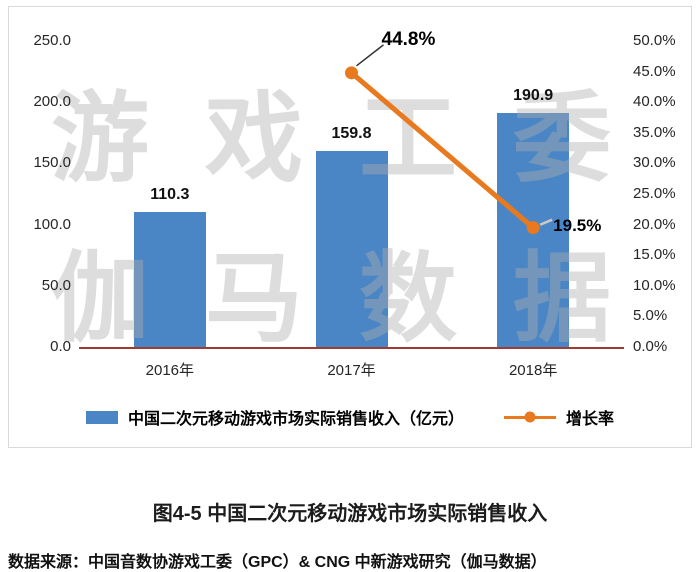 This screenshot has width=700, height=572. I want to click on y-axis-left-tick: 250.0, so click(52, 40).